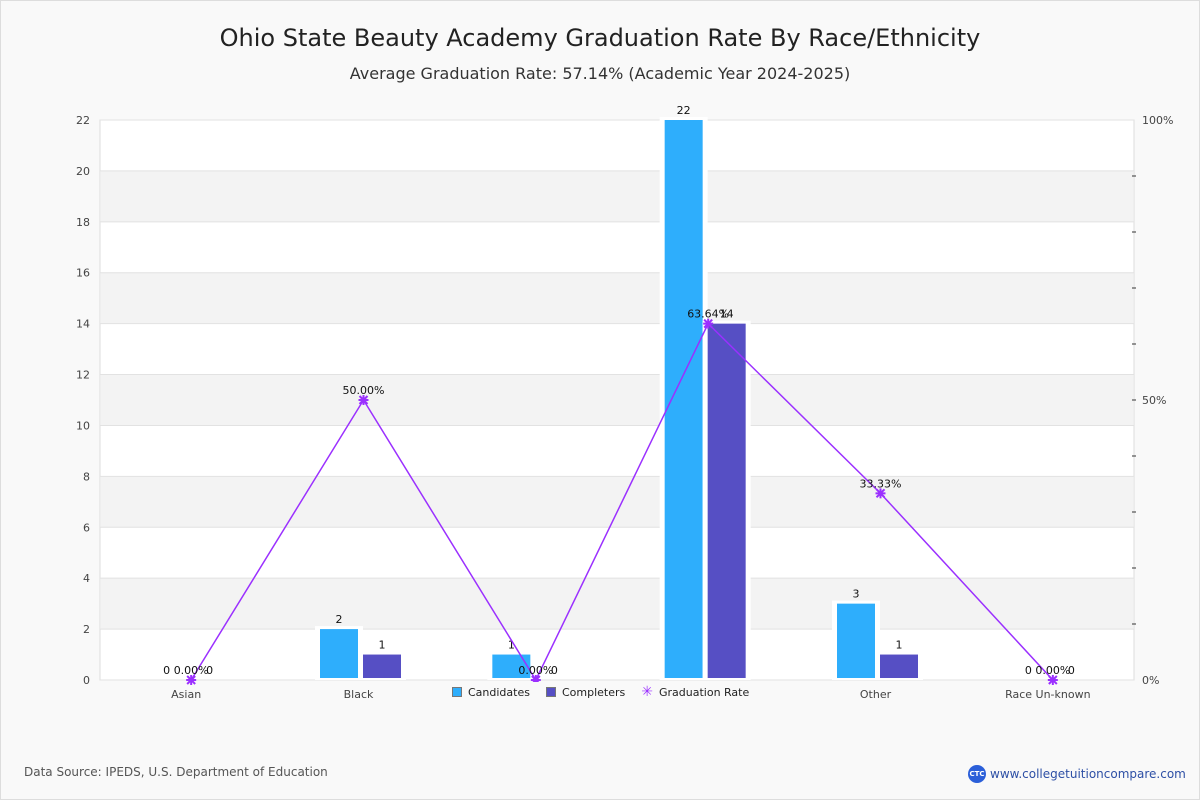 This screenshot has width=1200, height=800. I want to click on left-axis-tick: 6, so click(86, 527).